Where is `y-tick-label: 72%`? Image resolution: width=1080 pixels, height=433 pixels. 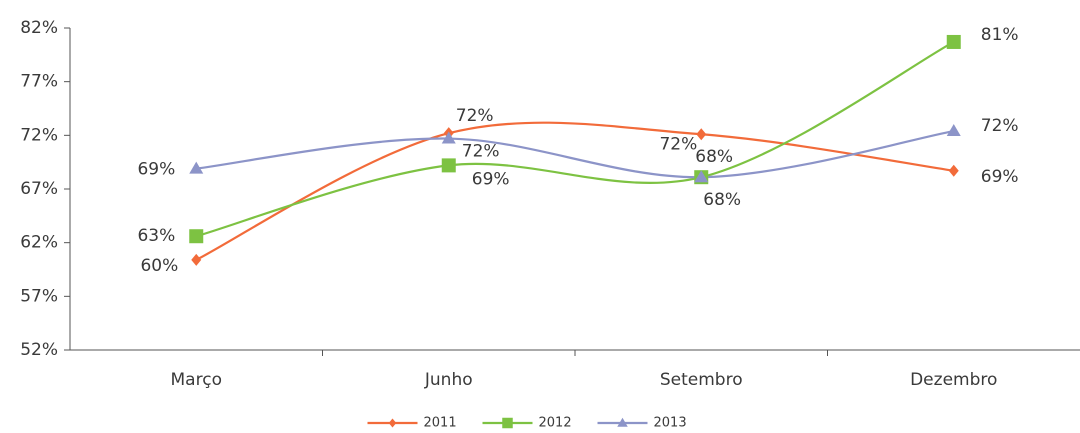 y-tick-label: 72% is located at coordinates (39, 135).